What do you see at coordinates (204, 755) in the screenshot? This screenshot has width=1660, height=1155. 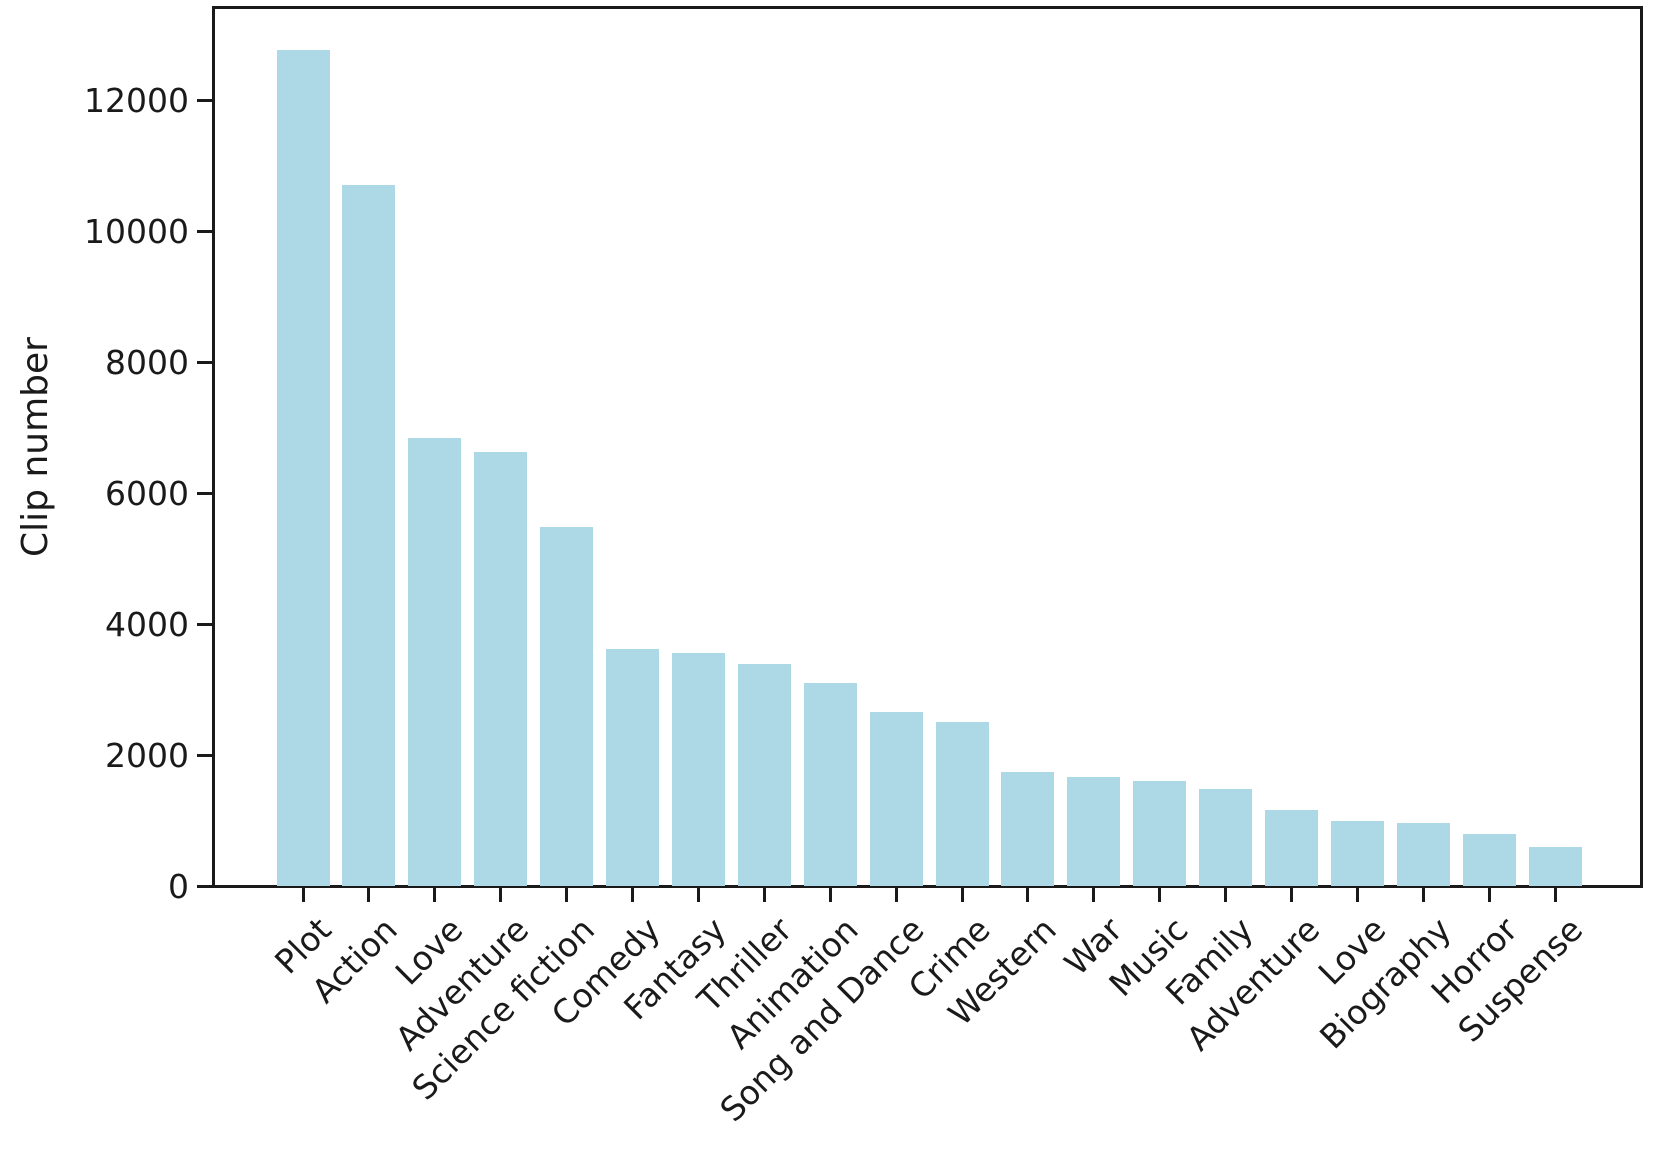 I see `y-tick-mark-2000` at bounding box center [204, 755].